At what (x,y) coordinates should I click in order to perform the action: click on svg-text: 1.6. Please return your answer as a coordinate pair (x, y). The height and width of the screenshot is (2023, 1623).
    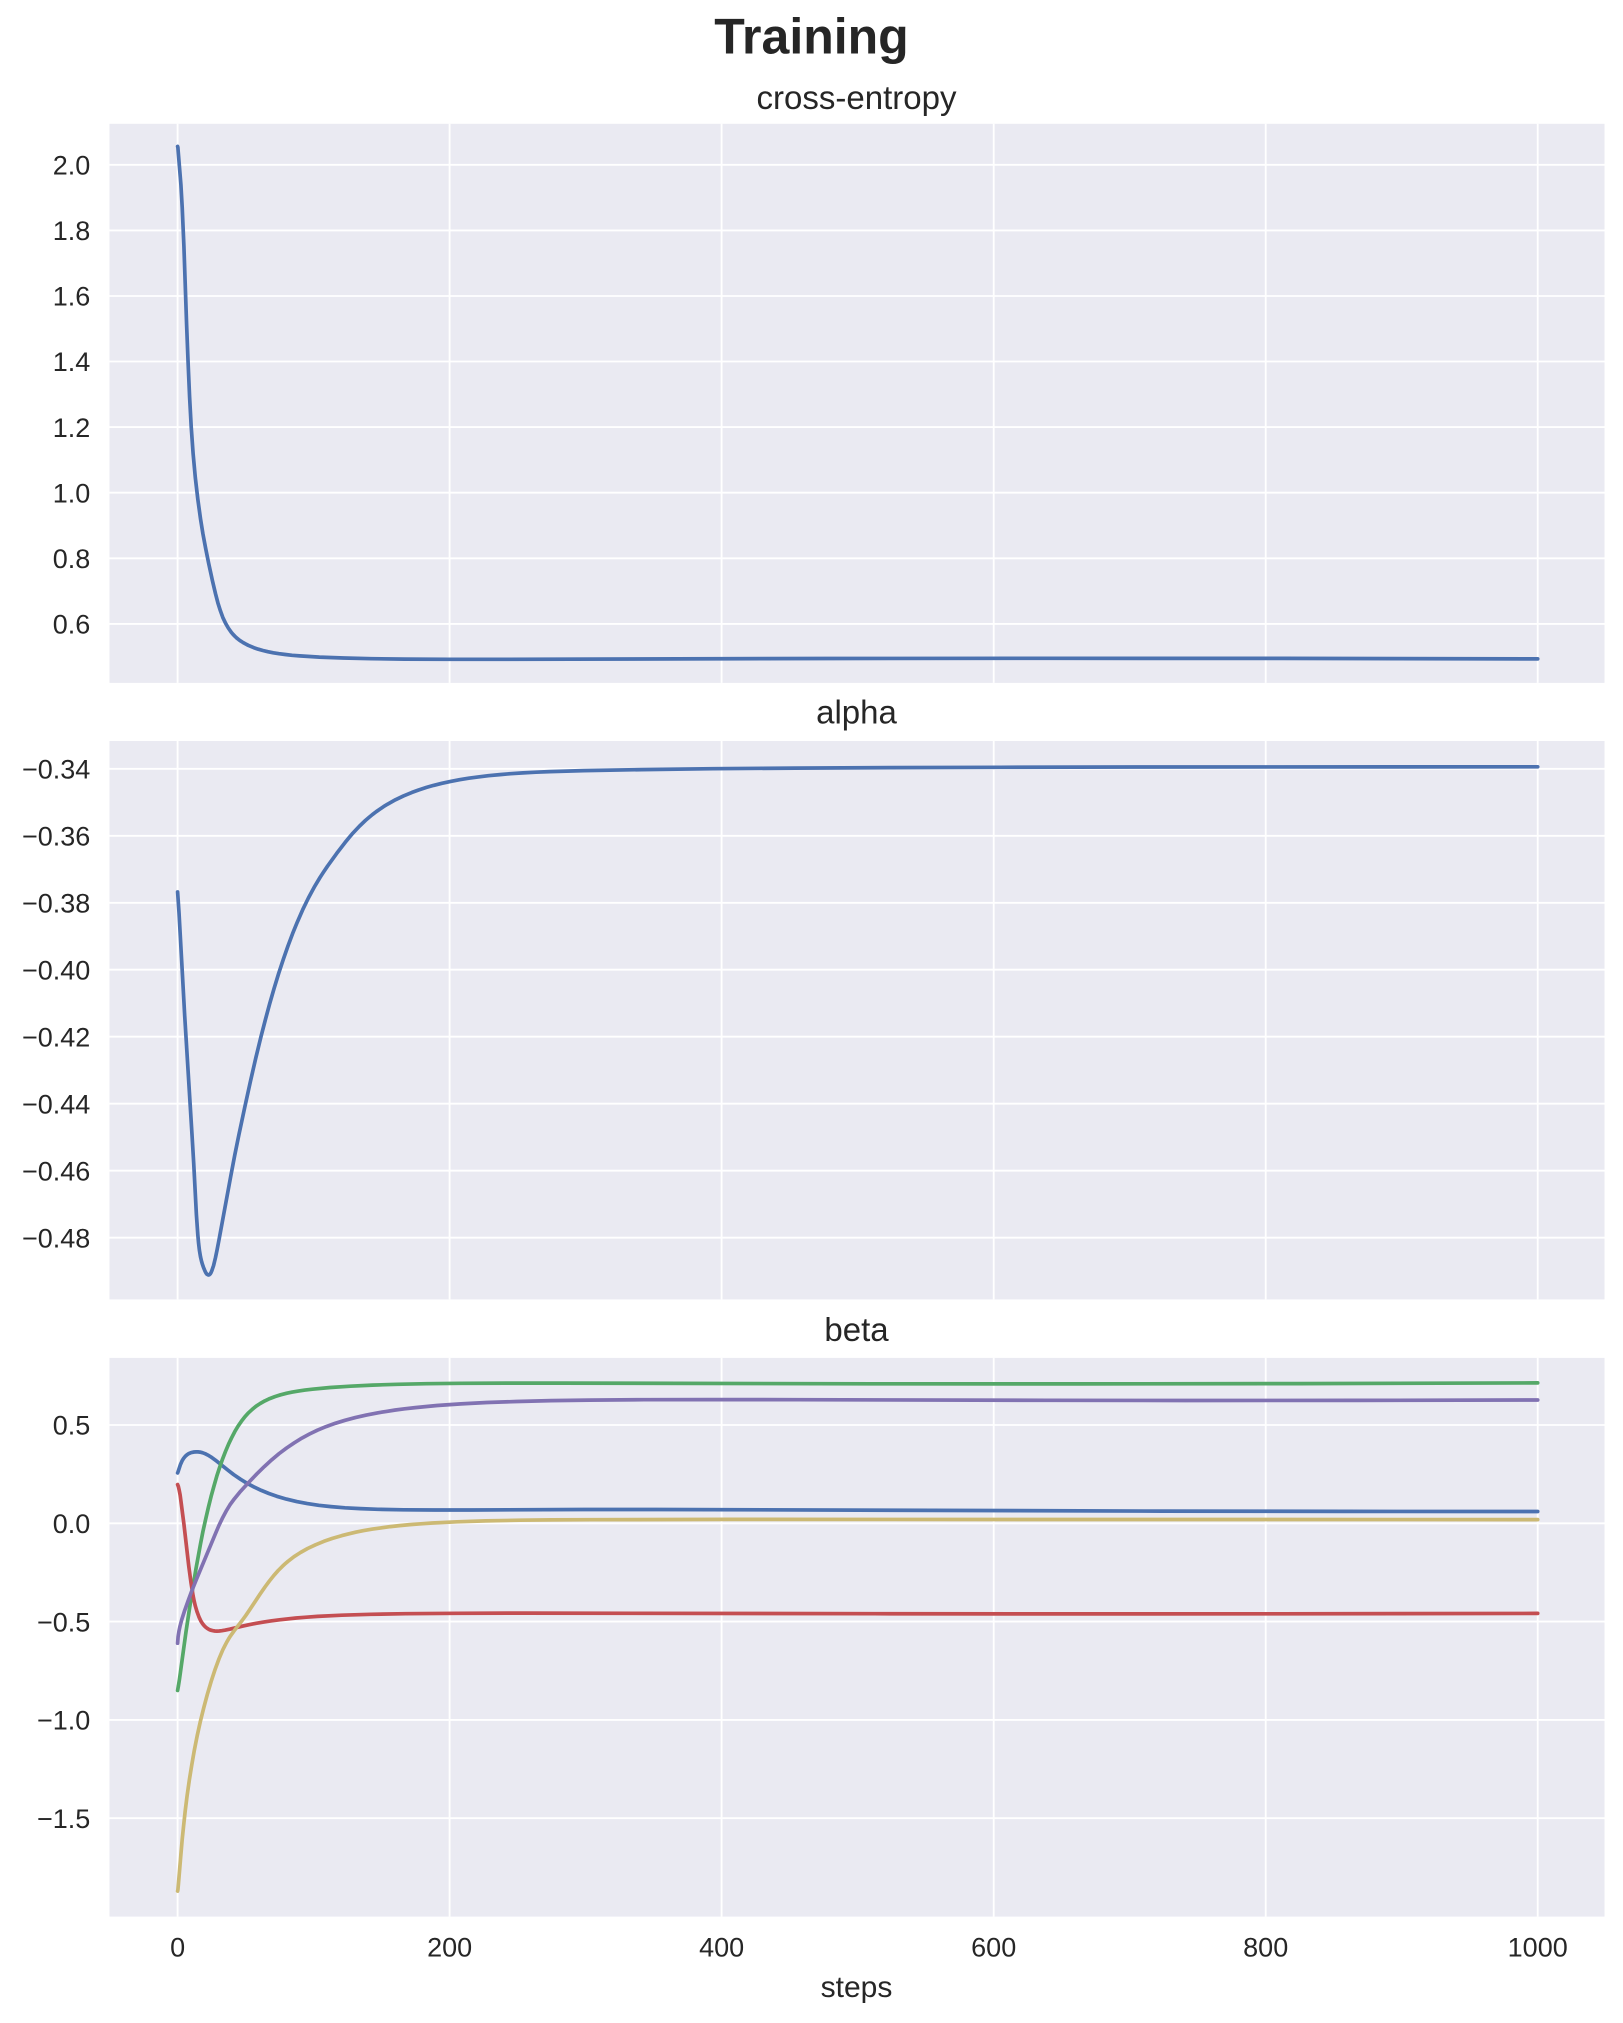
    Looking at the image, I should click on (72, 297).